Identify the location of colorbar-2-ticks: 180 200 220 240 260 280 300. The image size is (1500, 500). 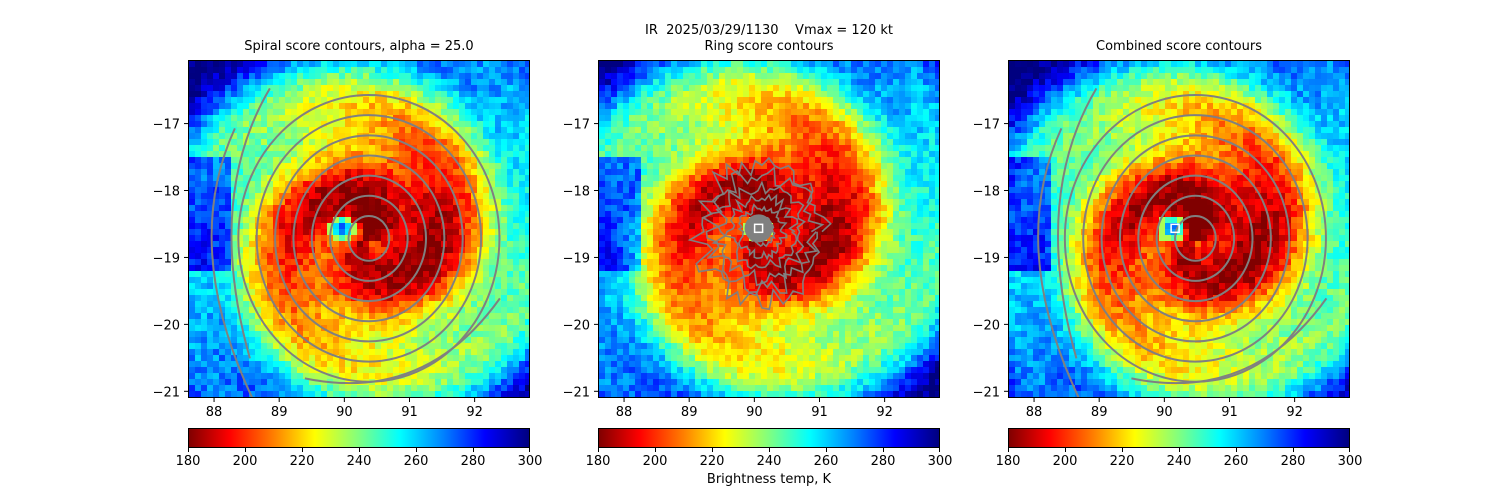
(769, 463).